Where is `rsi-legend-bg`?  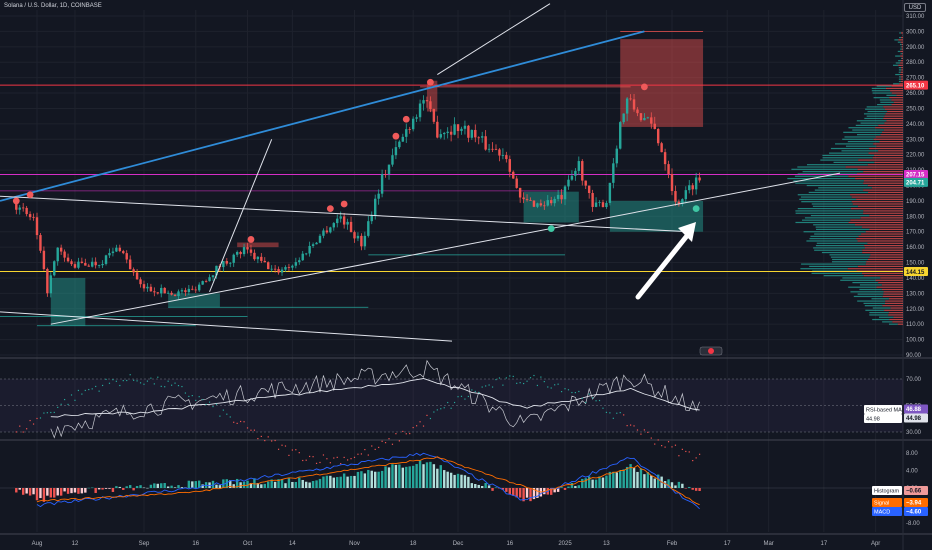 rsi-legend-bg is located at coordinates (883, 418).